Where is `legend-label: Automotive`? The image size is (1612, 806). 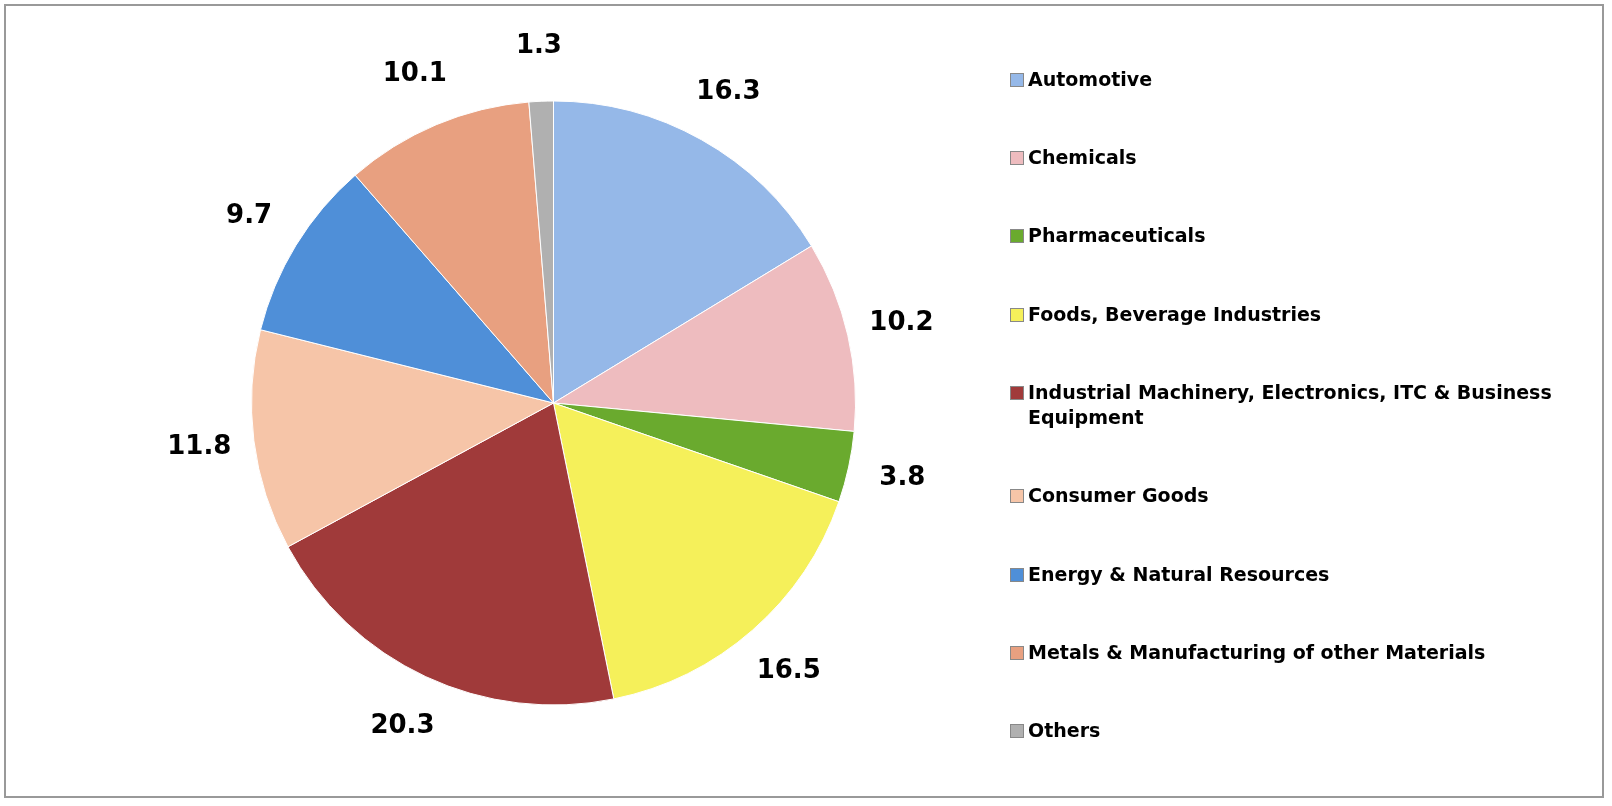 legend-label: Automotive is located at coordinates (1090, 79).